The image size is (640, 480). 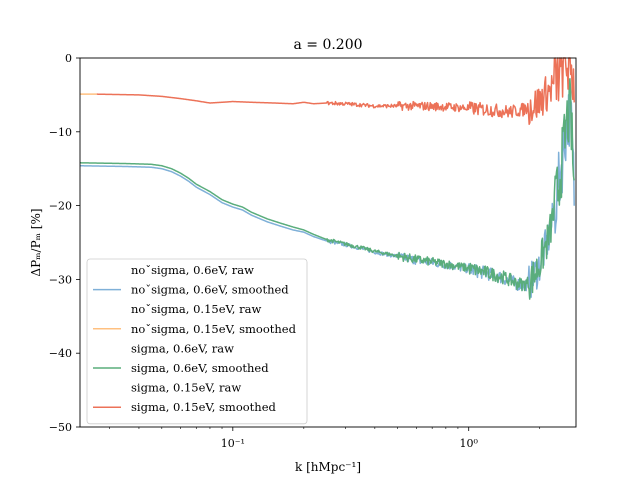 I want to click on x-tick-label: 10⁻¹, so click(x=233, y=443).